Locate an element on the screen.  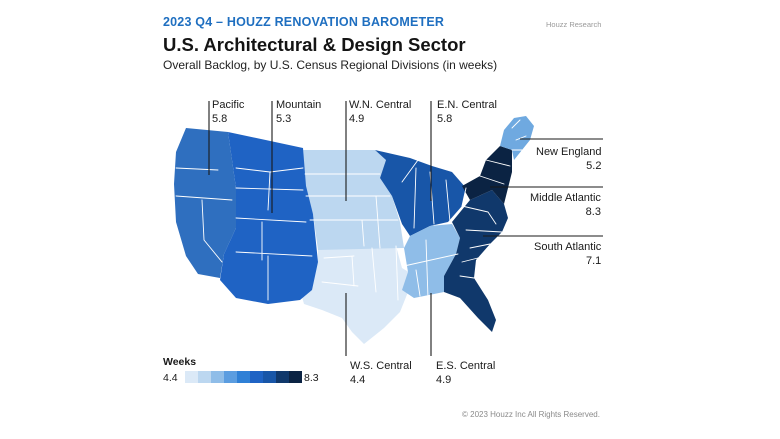
label-pacific: Pacific 5.8 is located at coordinates (228, 112).